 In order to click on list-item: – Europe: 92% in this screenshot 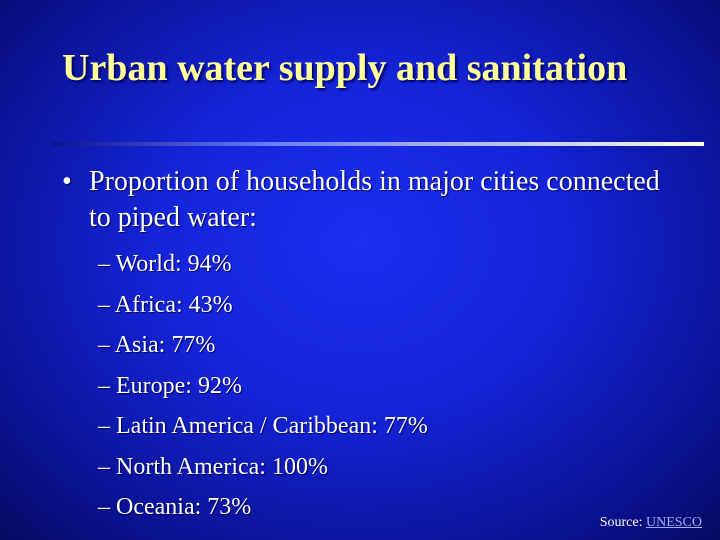, I will do `click(170, 385)`.